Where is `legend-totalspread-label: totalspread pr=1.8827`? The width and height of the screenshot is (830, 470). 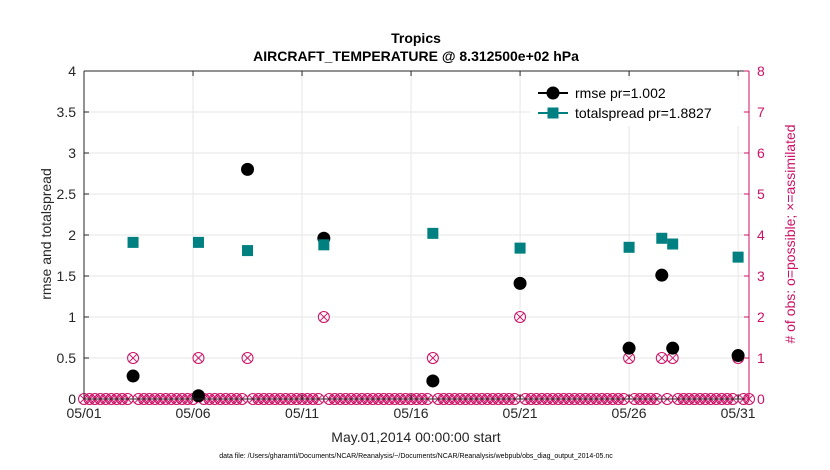 legend-totalspread-label: totalspread pr=1.8827 is located at coordinates (643, 113).